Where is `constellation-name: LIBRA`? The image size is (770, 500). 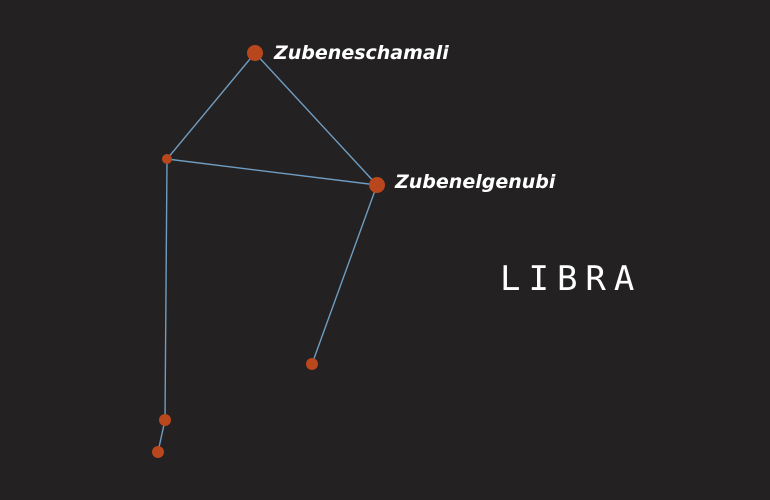 constellation-name: LIBRA is located at coordinates (571, 279).